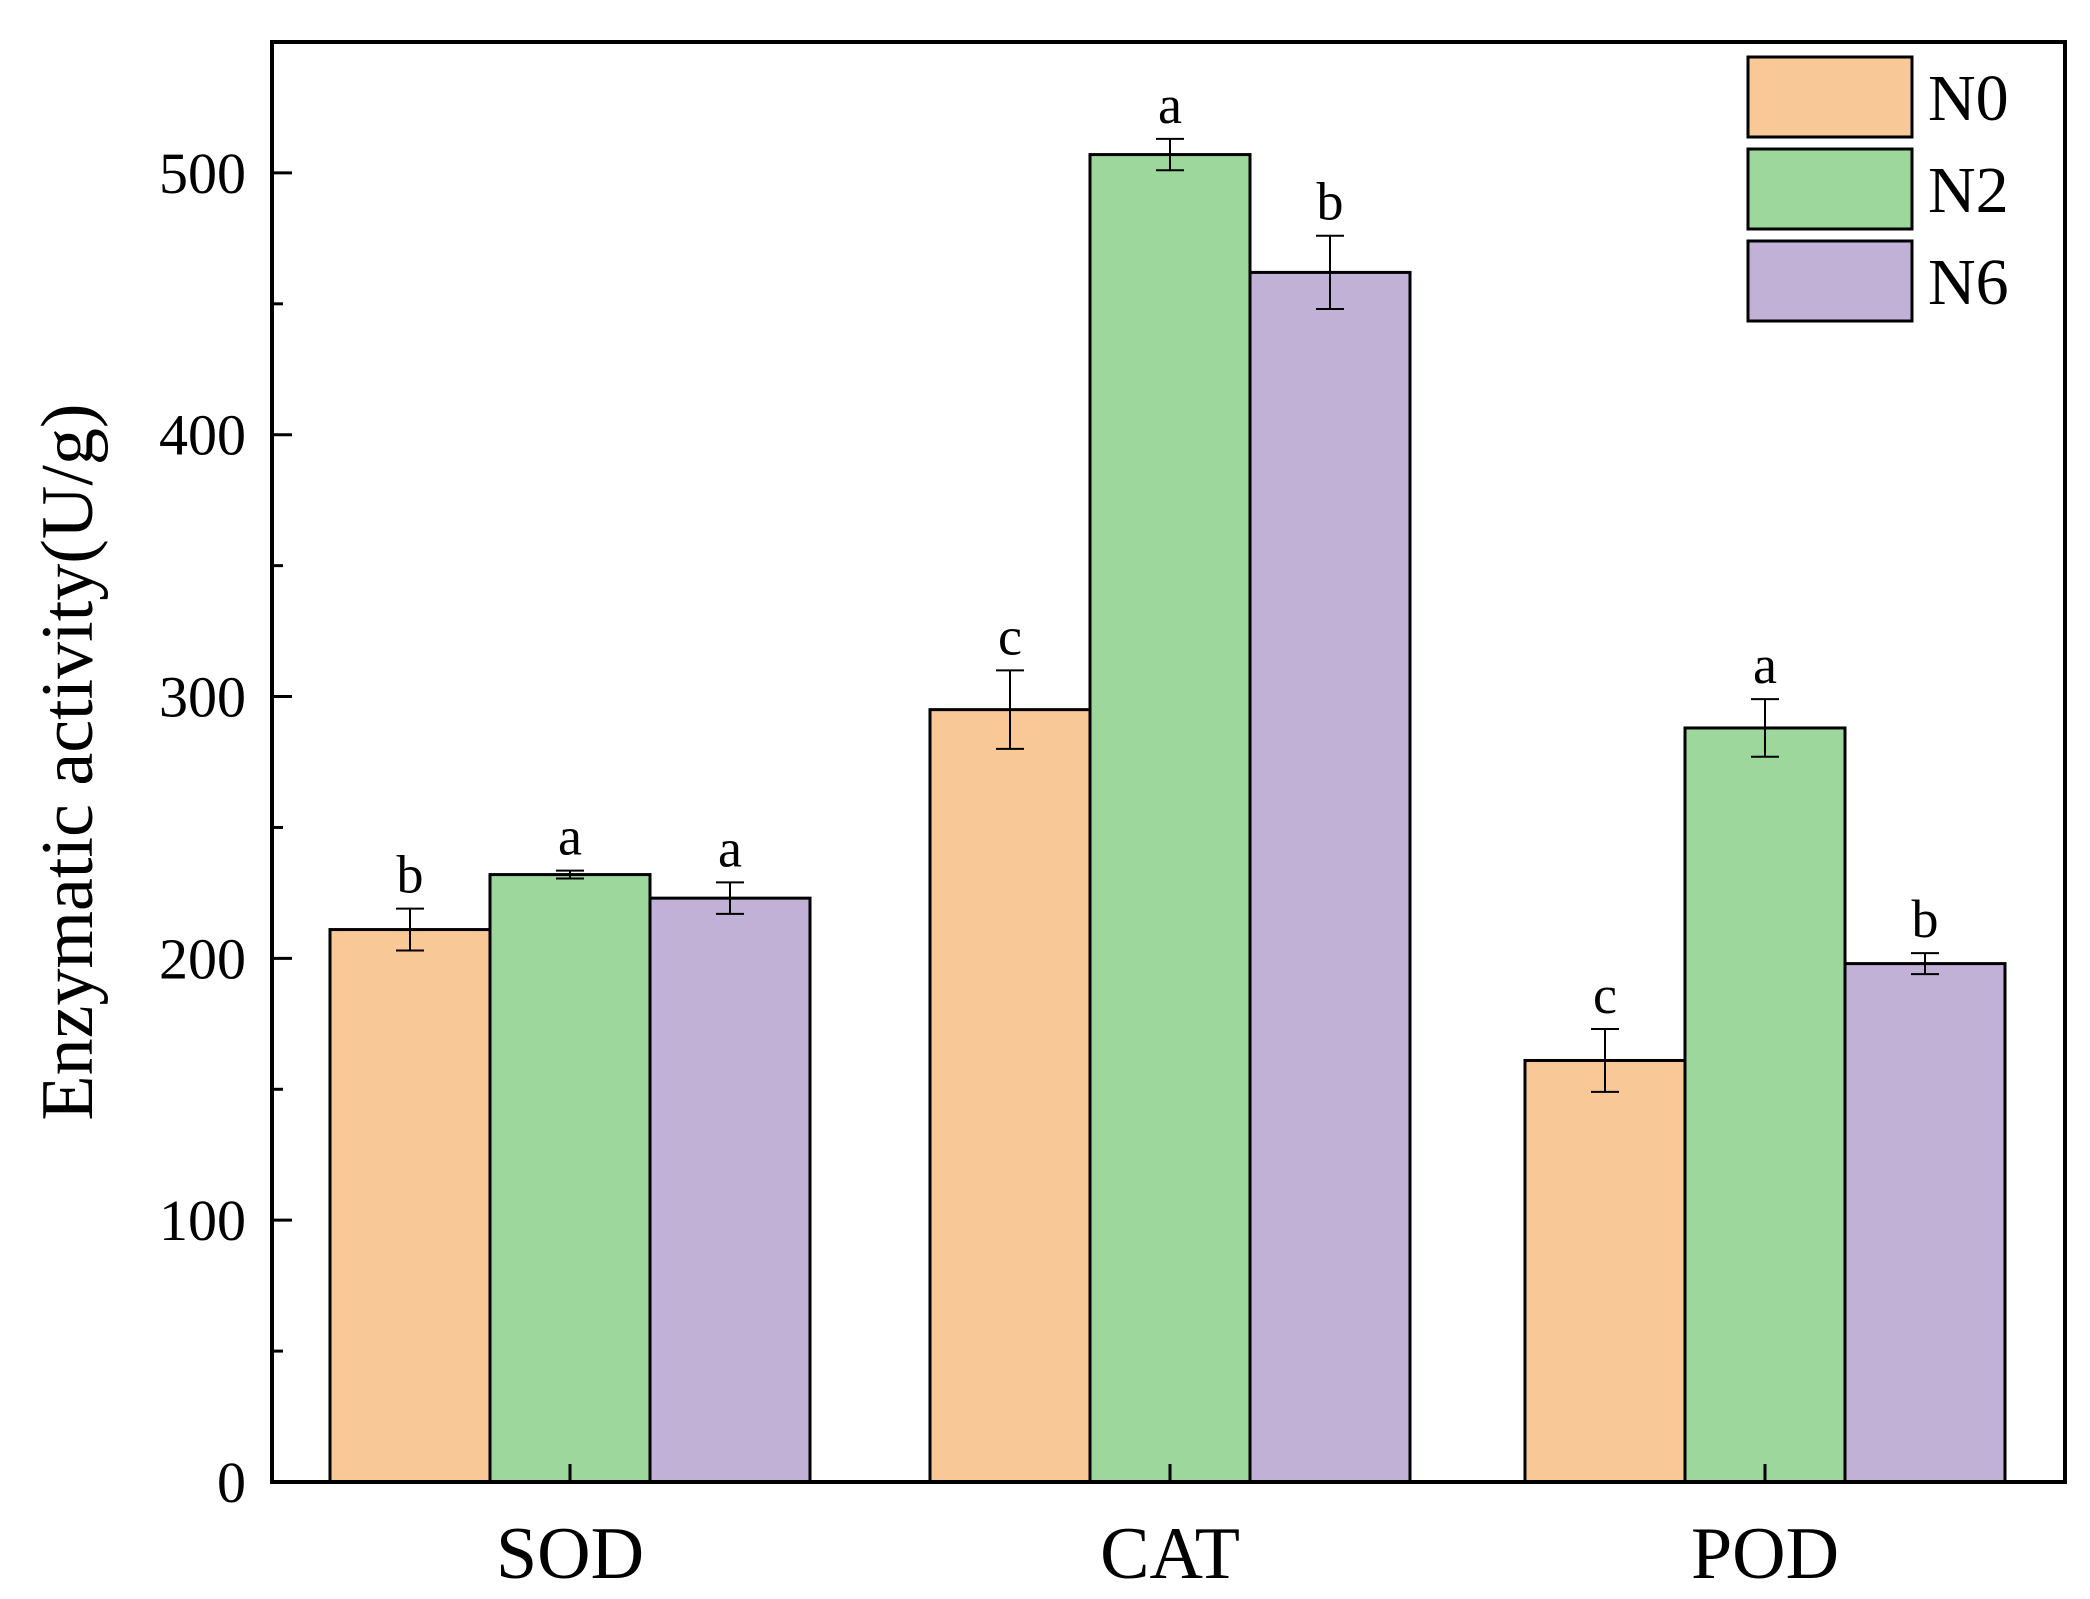 The width and height of the screenshot is (2090, 1599). Describe the element at coordinates (1765, 728) in the screenshot. I see `error-bar-n2-pod` at that location.